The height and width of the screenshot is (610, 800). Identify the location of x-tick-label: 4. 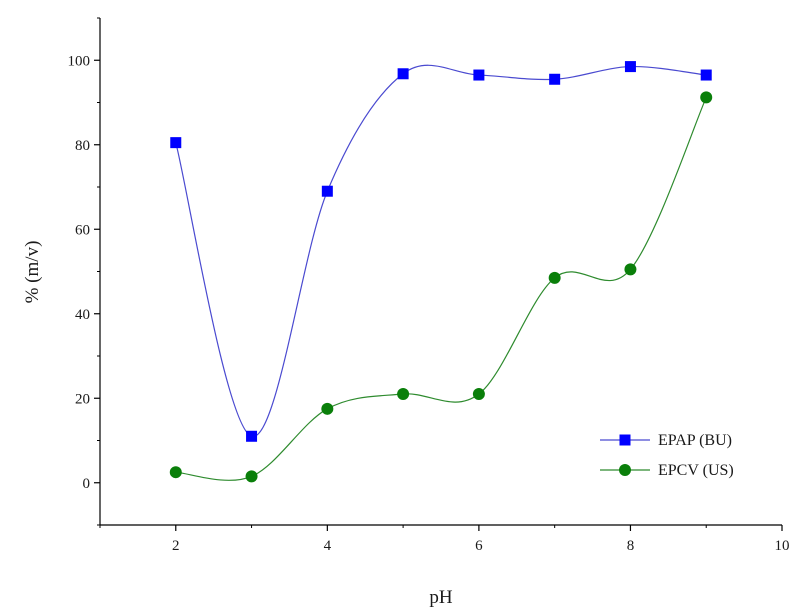
(328, 546).